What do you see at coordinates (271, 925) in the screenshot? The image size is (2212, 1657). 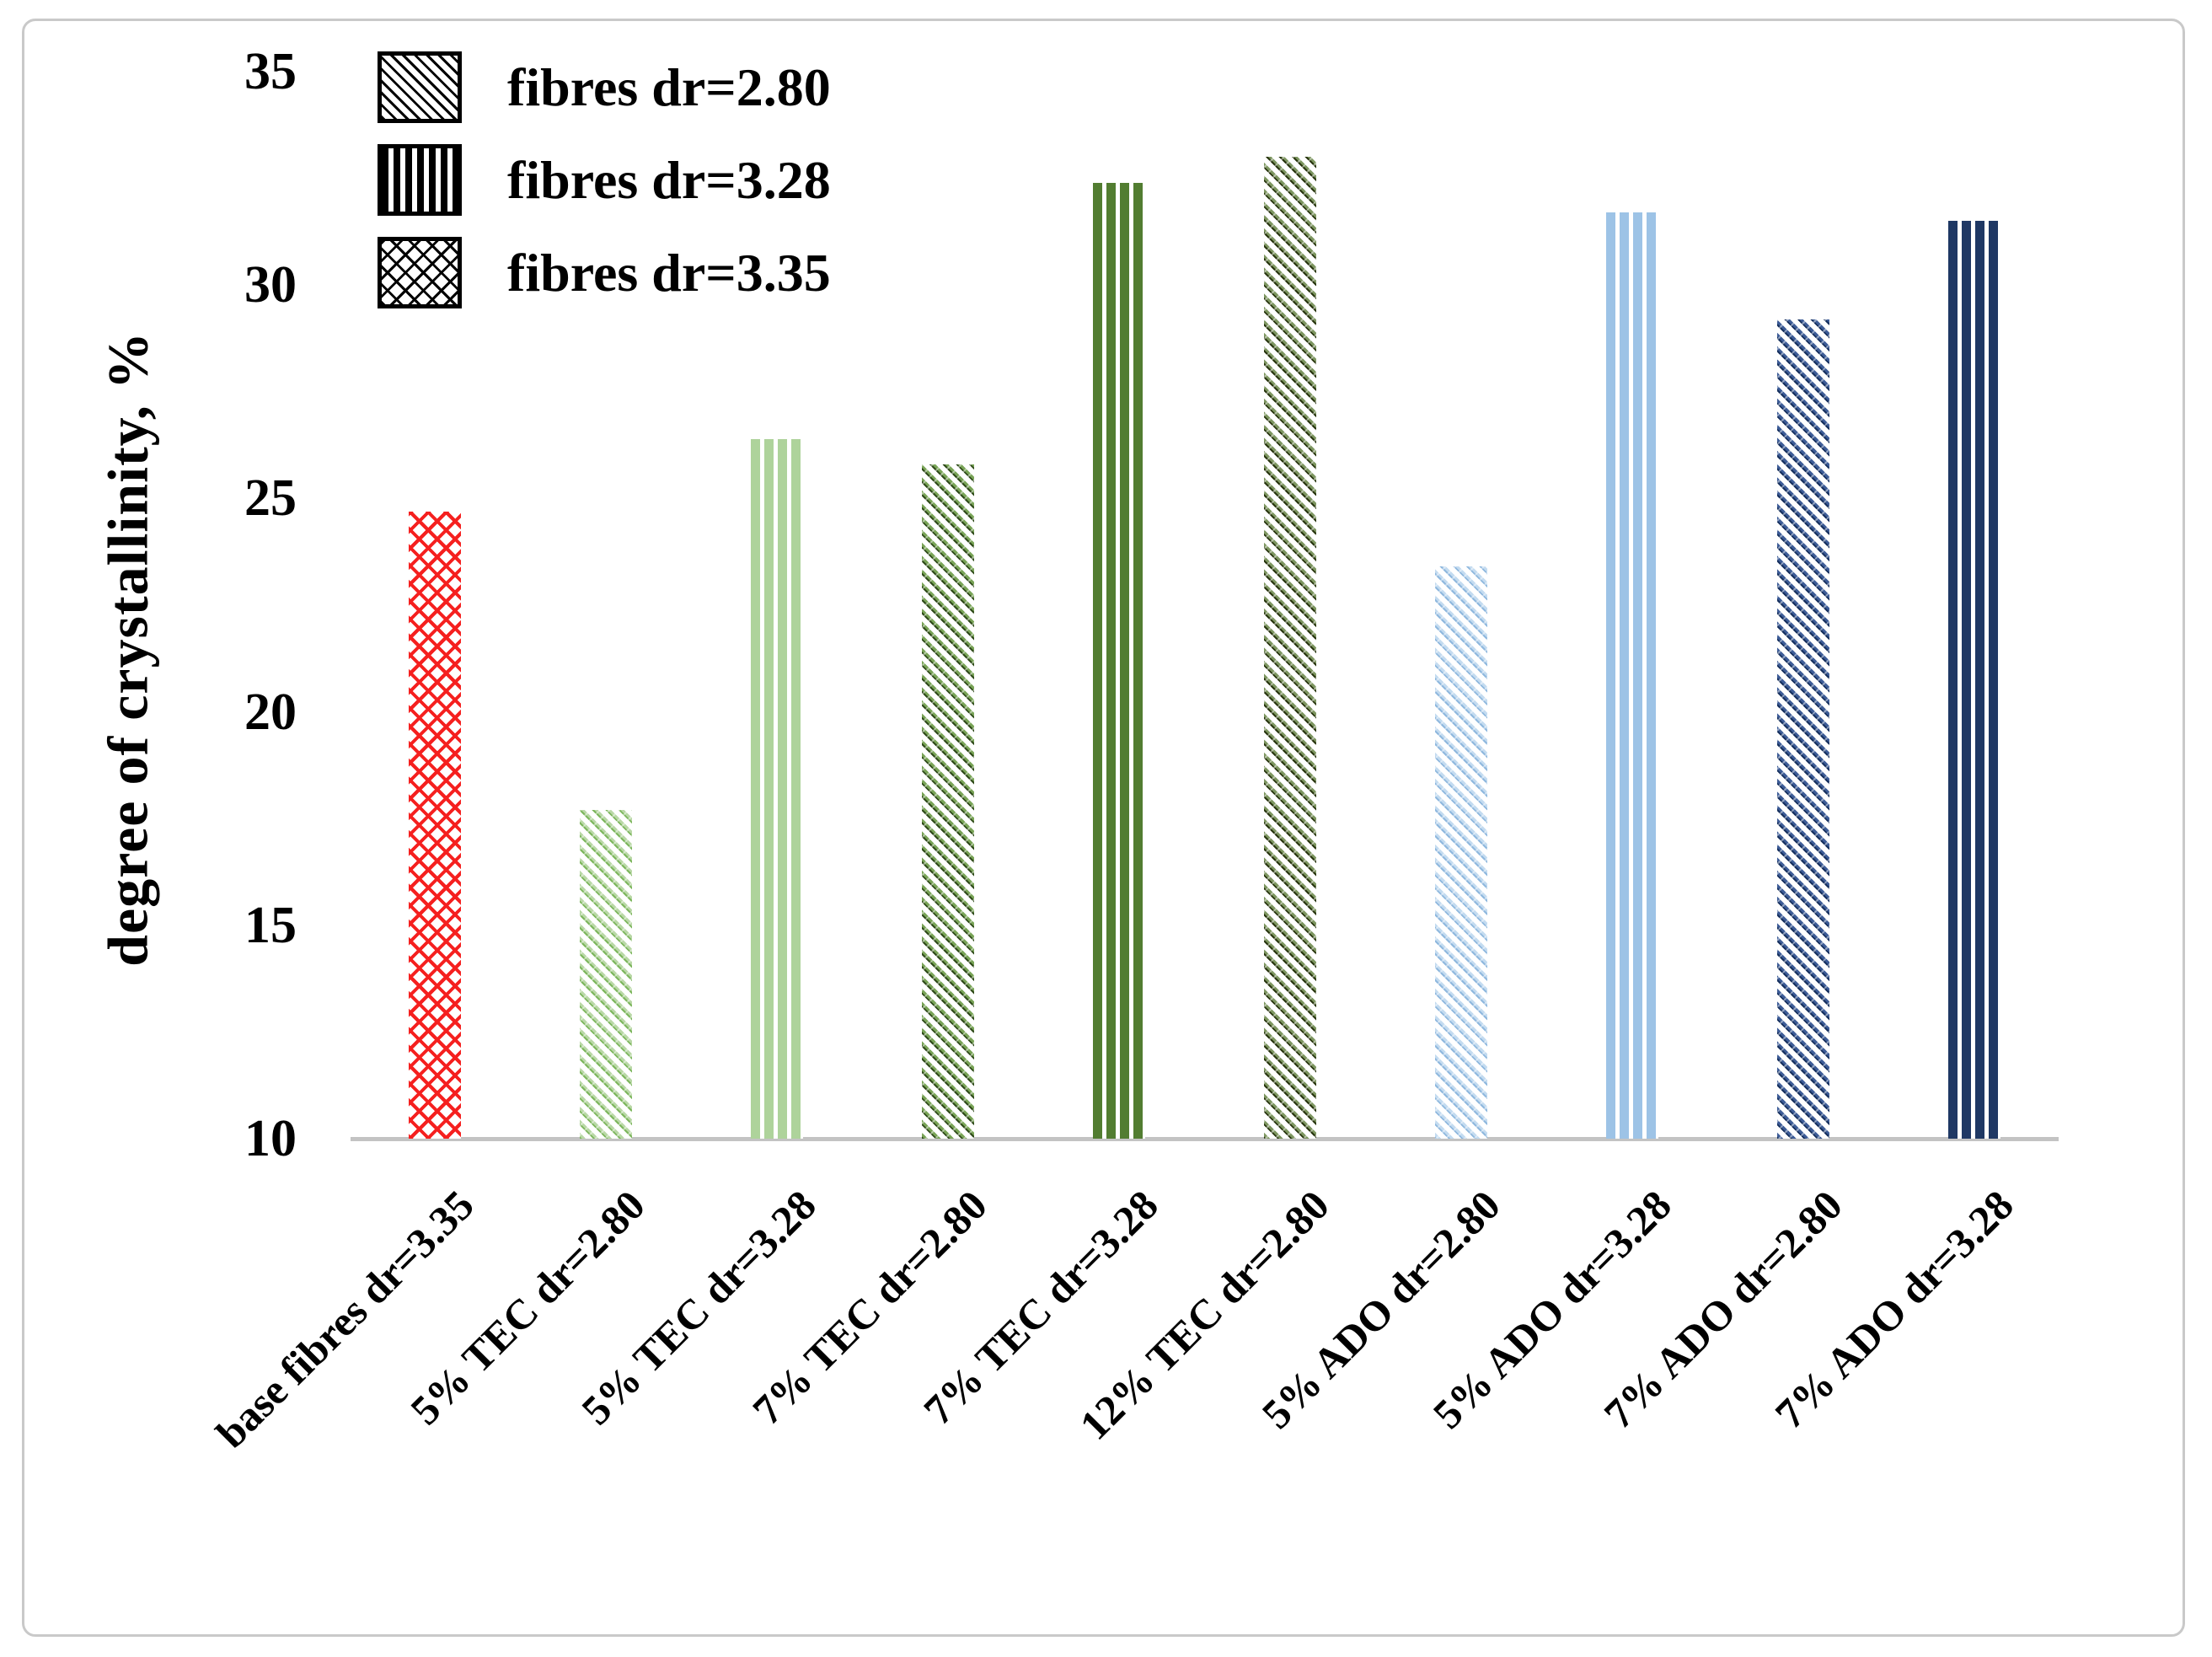 I see `y-tick-label: 15` at bounding box center [271, 925].